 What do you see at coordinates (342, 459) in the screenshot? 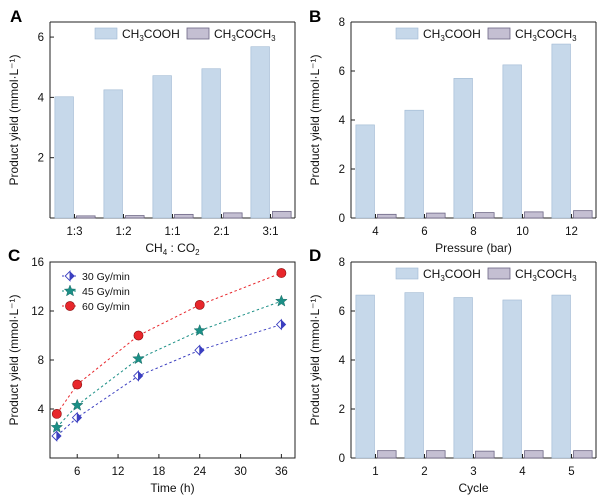
I see `y-tick-label-D: 0` at bounding box center [342, 459].